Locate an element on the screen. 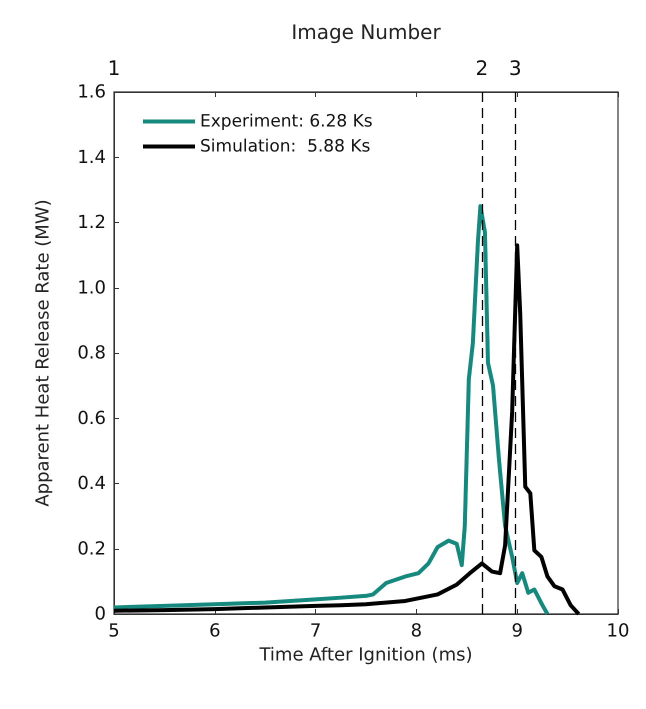 The image size is (646, 709). legend-label: Simulation: 5.88 Ks is located at coordinates (285, 146).